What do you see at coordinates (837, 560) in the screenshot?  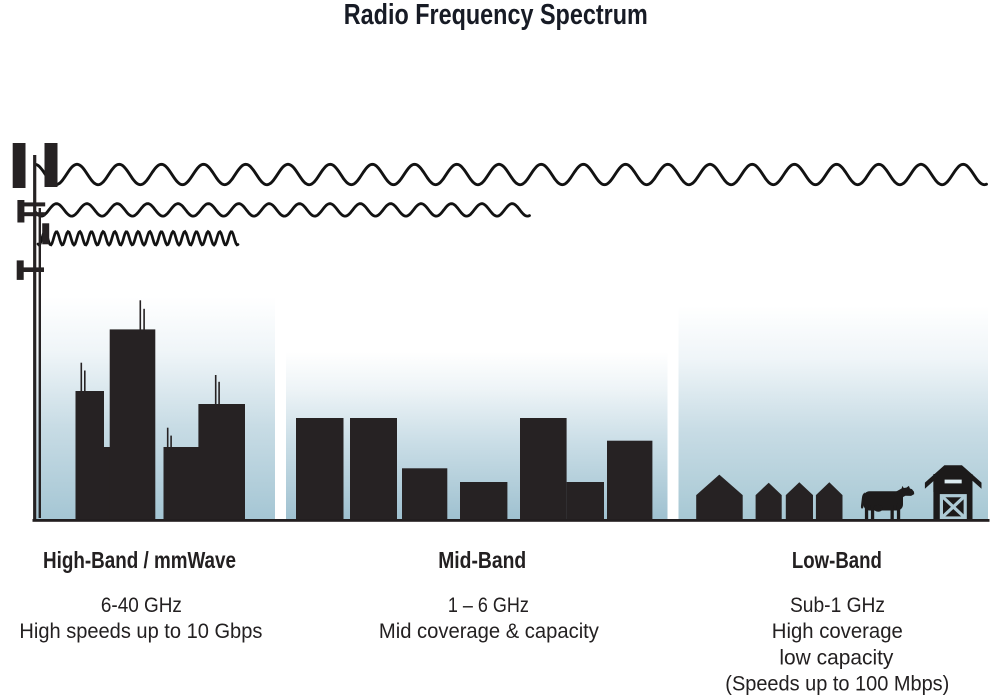 I see `svg-text: Low-Band` at bounding box center [837, 560].